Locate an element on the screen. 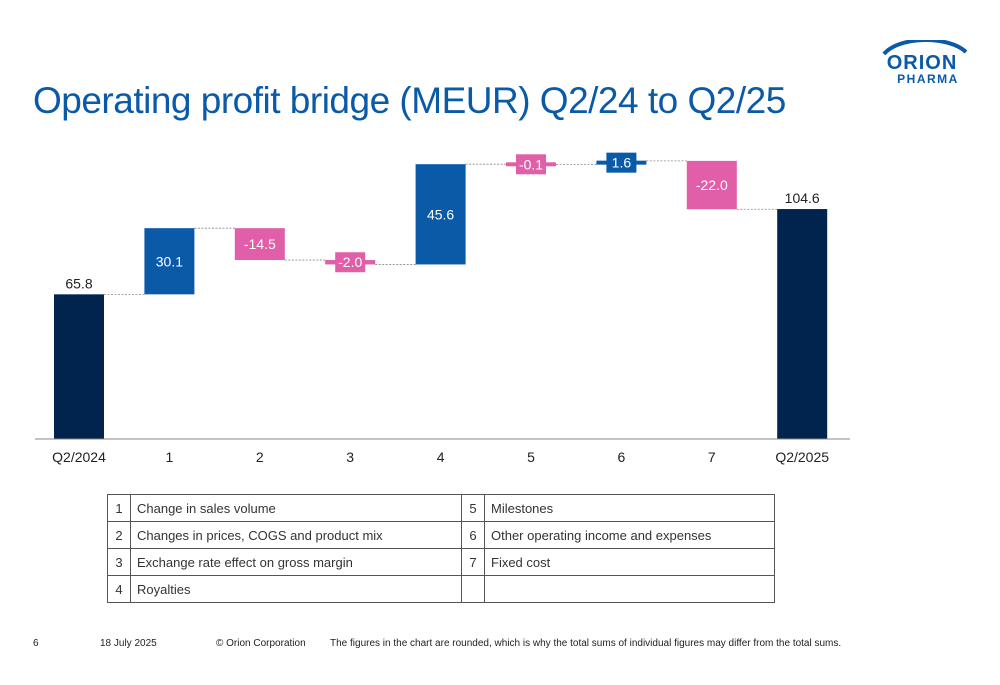 This screenshot has height=685, width=1000. x-tick-label: 4 is located at coordinates (441, 457).